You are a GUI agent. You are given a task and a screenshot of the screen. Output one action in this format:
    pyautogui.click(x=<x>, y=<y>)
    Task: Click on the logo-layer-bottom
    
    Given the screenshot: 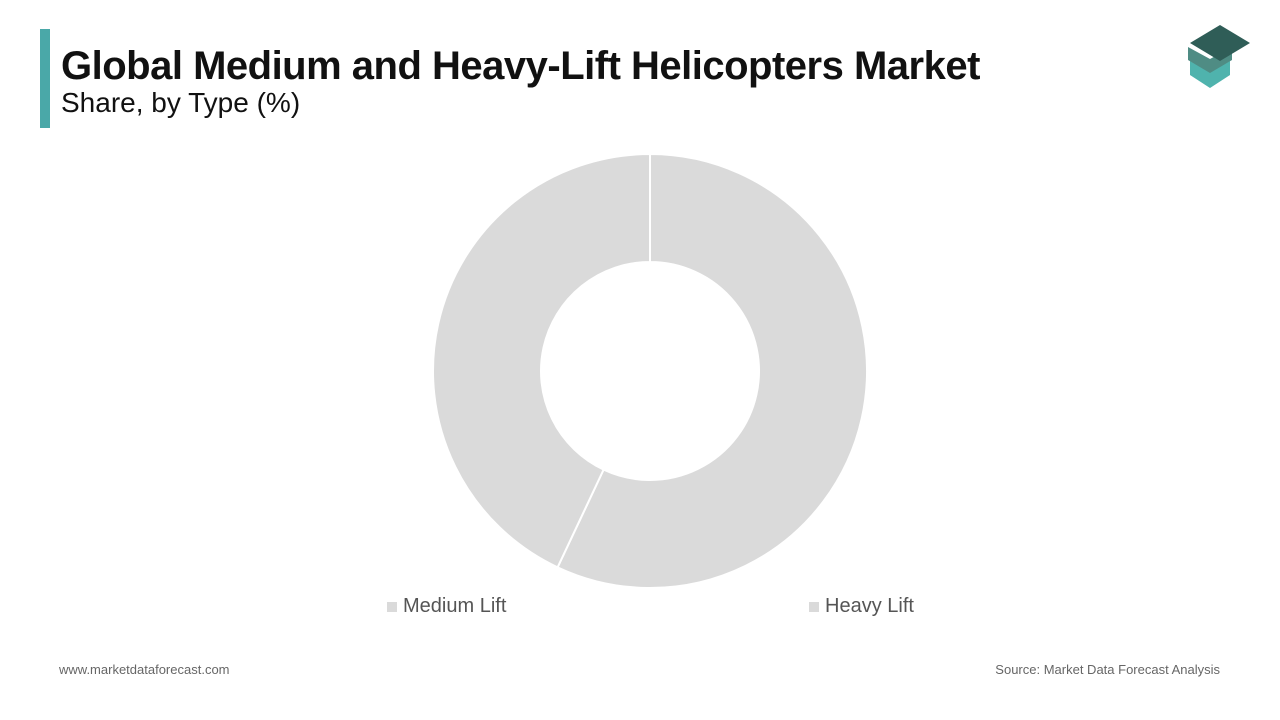 What is the action you would take?
    pyautogui.click(x=1210, y=74)
    